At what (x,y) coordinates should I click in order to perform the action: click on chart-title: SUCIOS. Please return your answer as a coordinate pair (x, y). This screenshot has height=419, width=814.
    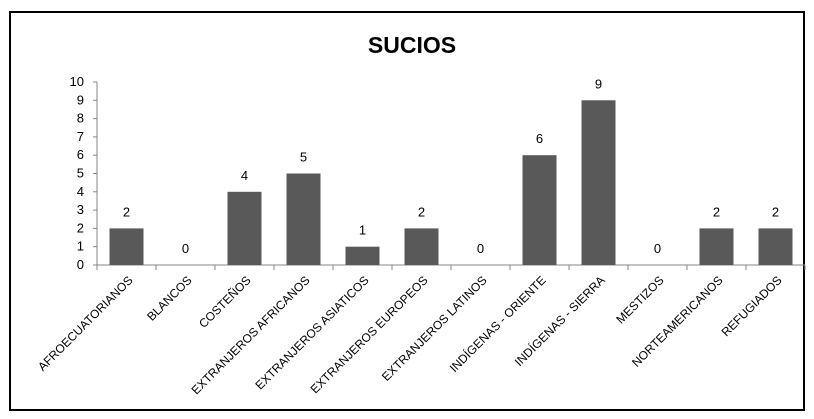
    Looking at the image, I should click on (412, 45).